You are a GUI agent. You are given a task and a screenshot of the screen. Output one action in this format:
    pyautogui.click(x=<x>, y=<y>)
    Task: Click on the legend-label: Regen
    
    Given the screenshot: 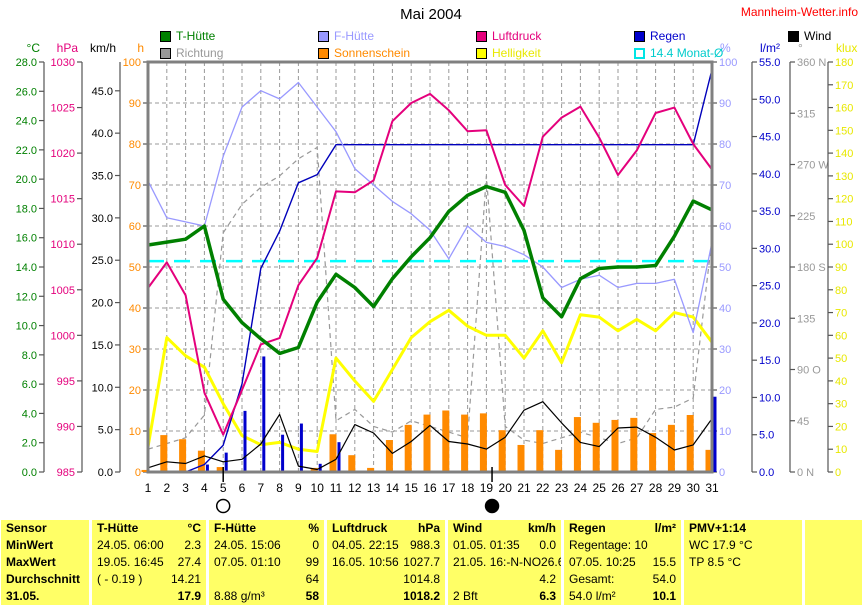 What is the action you would take?
    pyautogui.click(x=668, y=36)
    